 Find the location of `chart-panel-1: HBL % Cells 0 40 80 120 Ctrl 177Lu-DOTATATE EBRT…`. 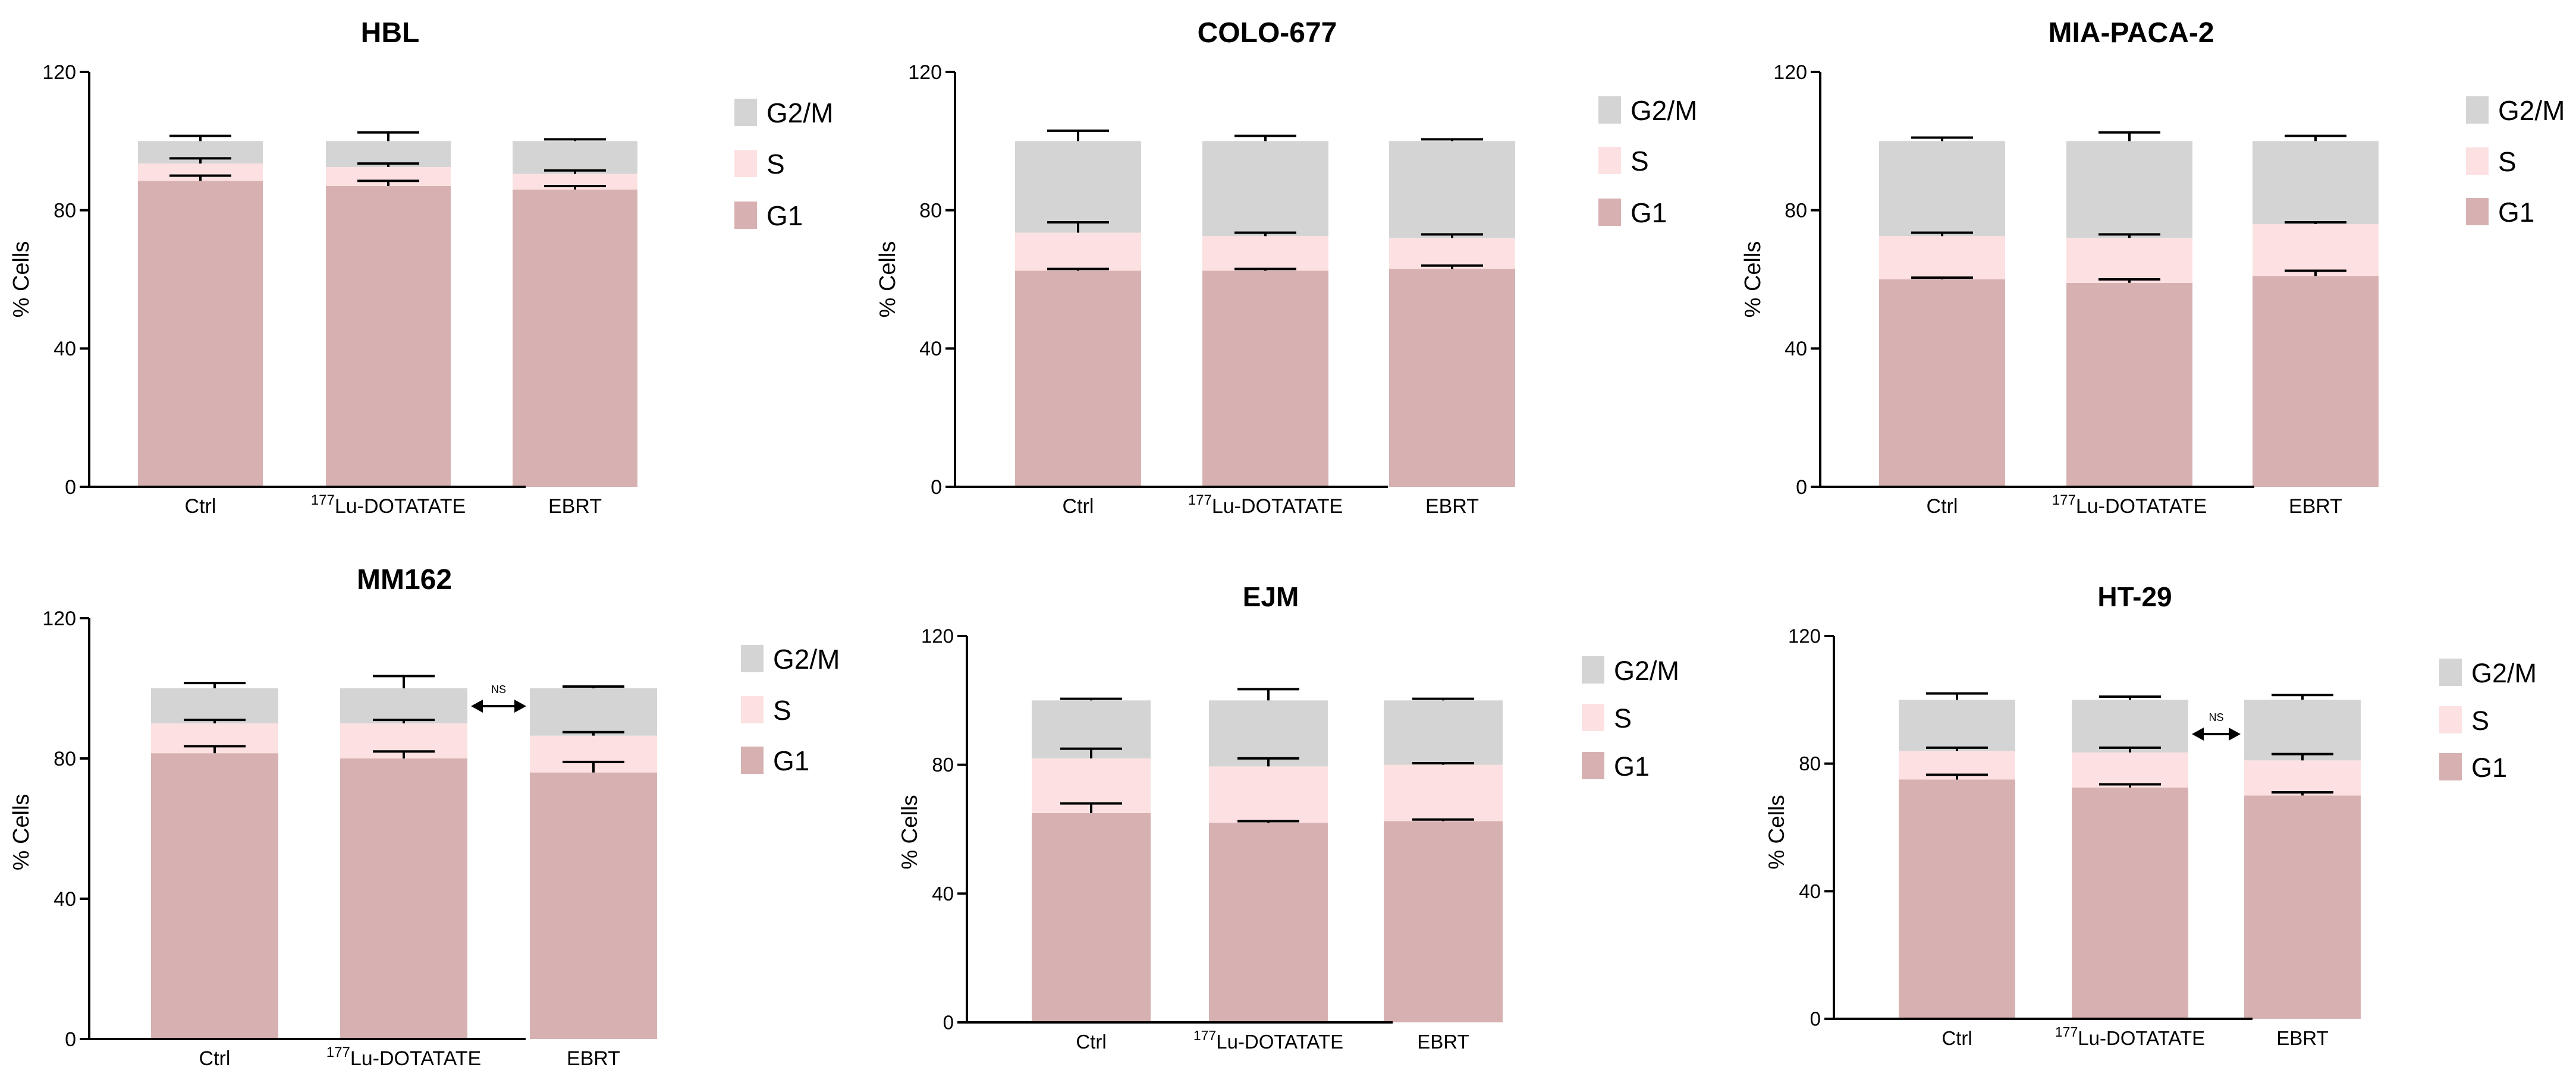

chart-panel-1: HBL % Cells 0 40 80 120 Ctrl 177Lu-DOTATATE EBRT… is located at coordinates (421, 267).